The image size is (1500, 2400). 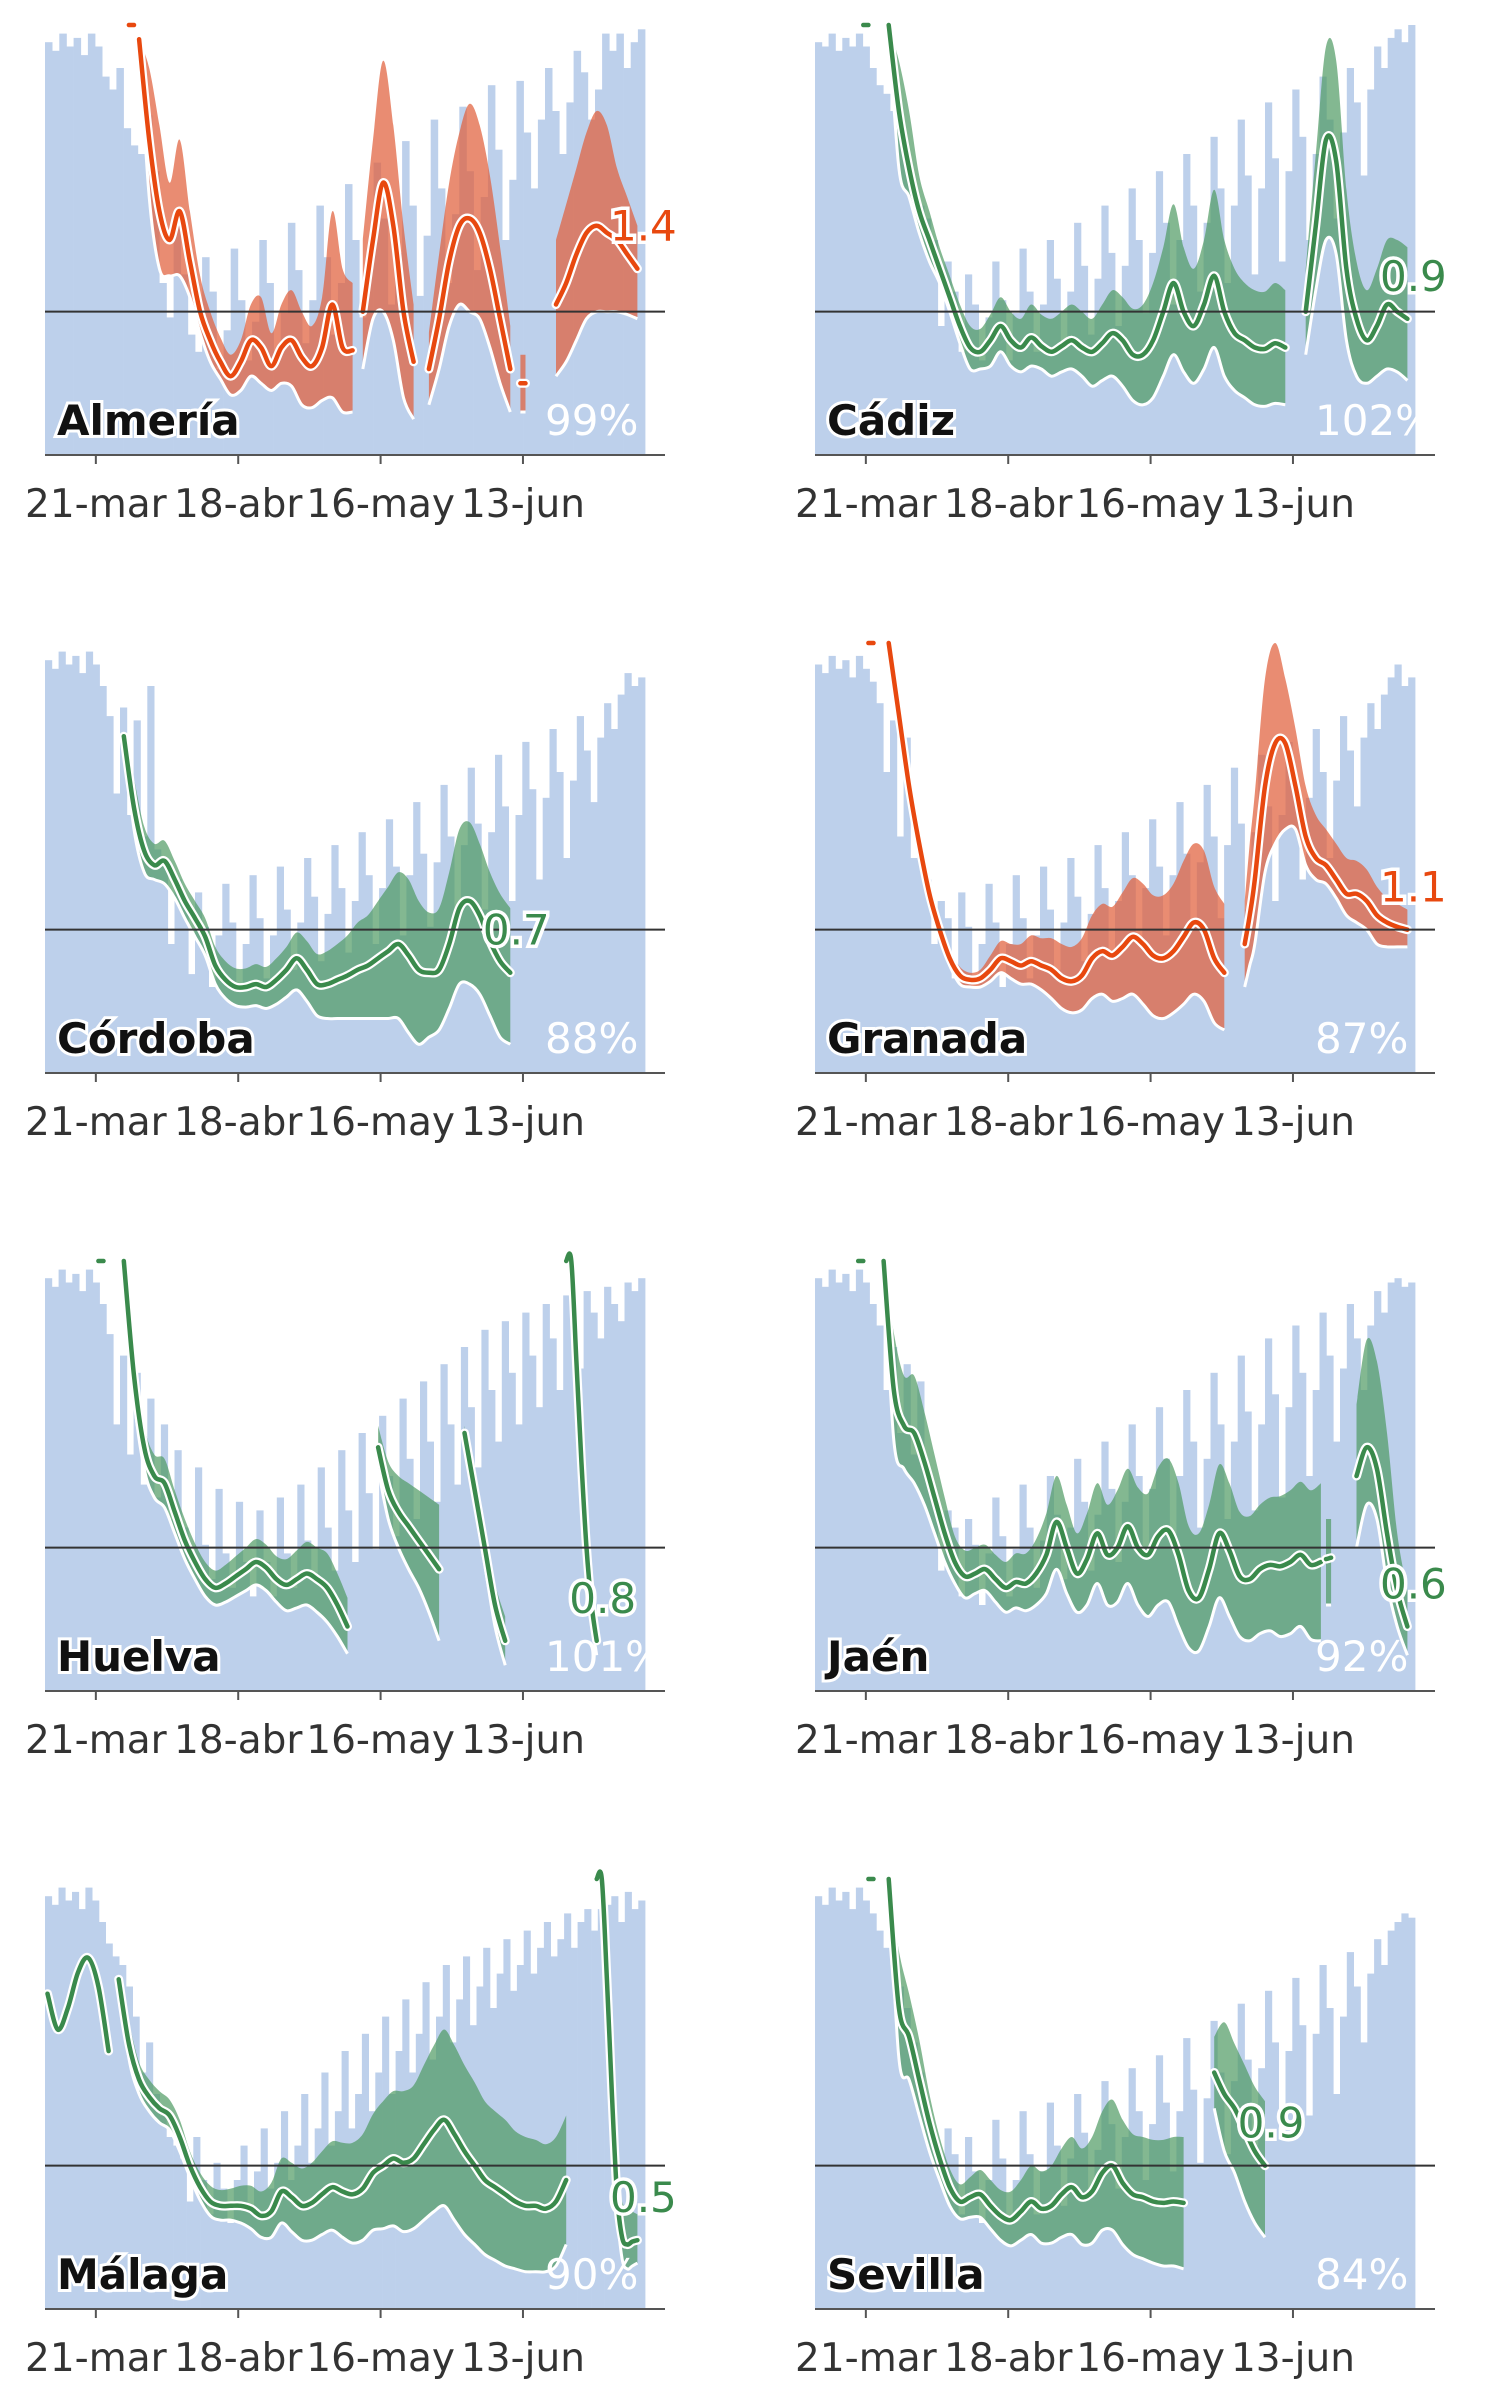 I want to click on panel-title: Sevilla, so click(x=906, y=2274).